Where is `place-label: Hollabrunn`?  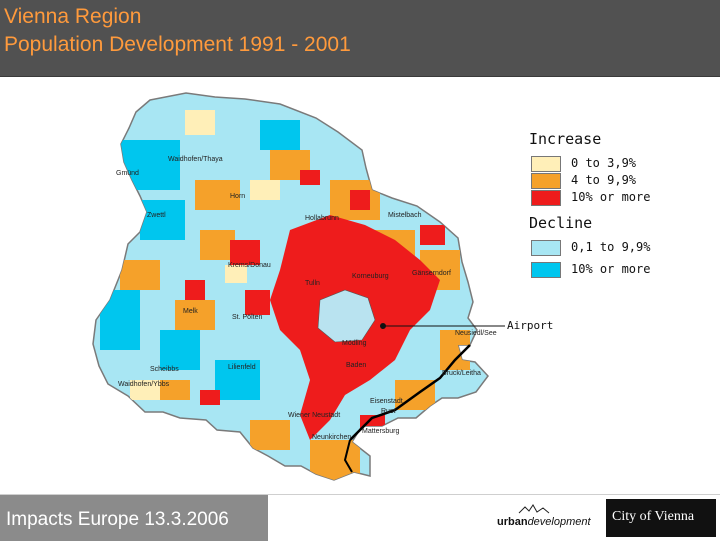 place-label: Hollabrunn is located at coordinates (322, 218).